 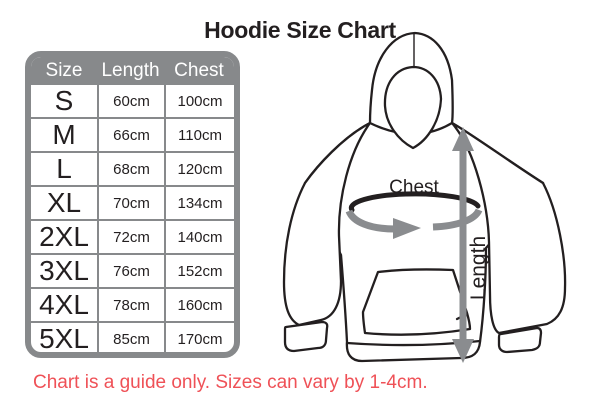 I want to click on page-title: Hoodie Size Chart, so click(x=300, y=30).